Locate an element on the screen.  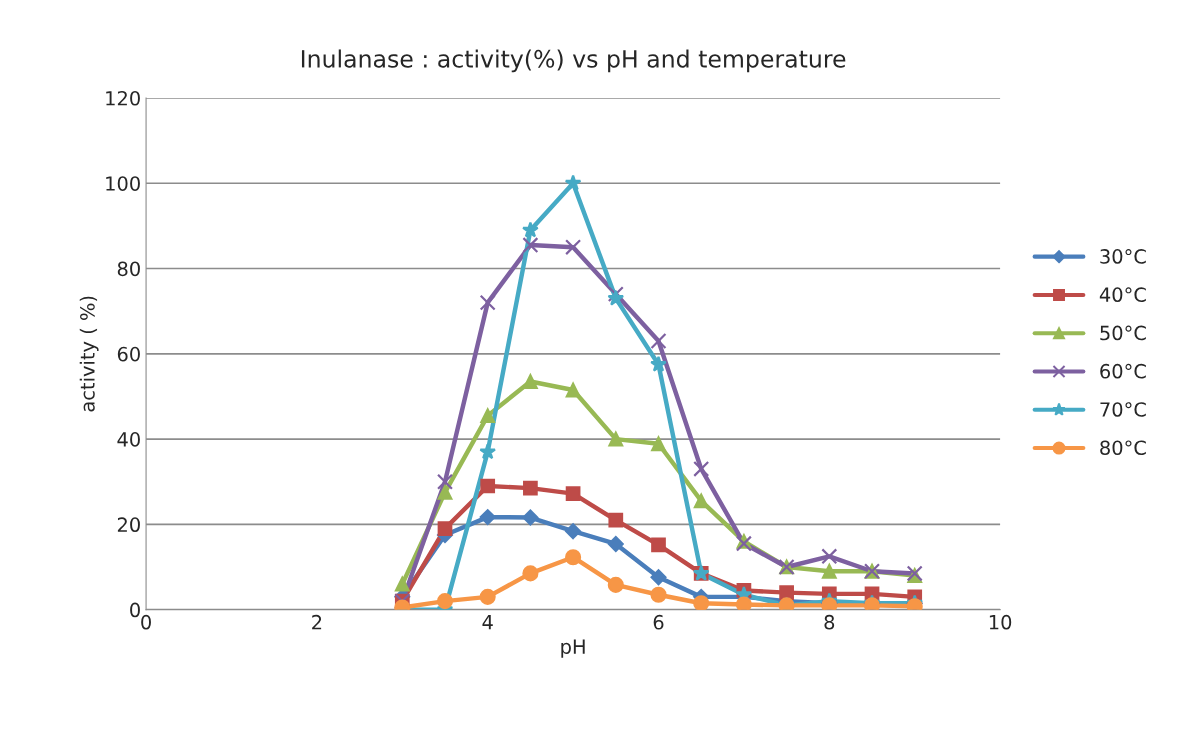
legend-label: 80°C is located at coordinates (1123, 448).